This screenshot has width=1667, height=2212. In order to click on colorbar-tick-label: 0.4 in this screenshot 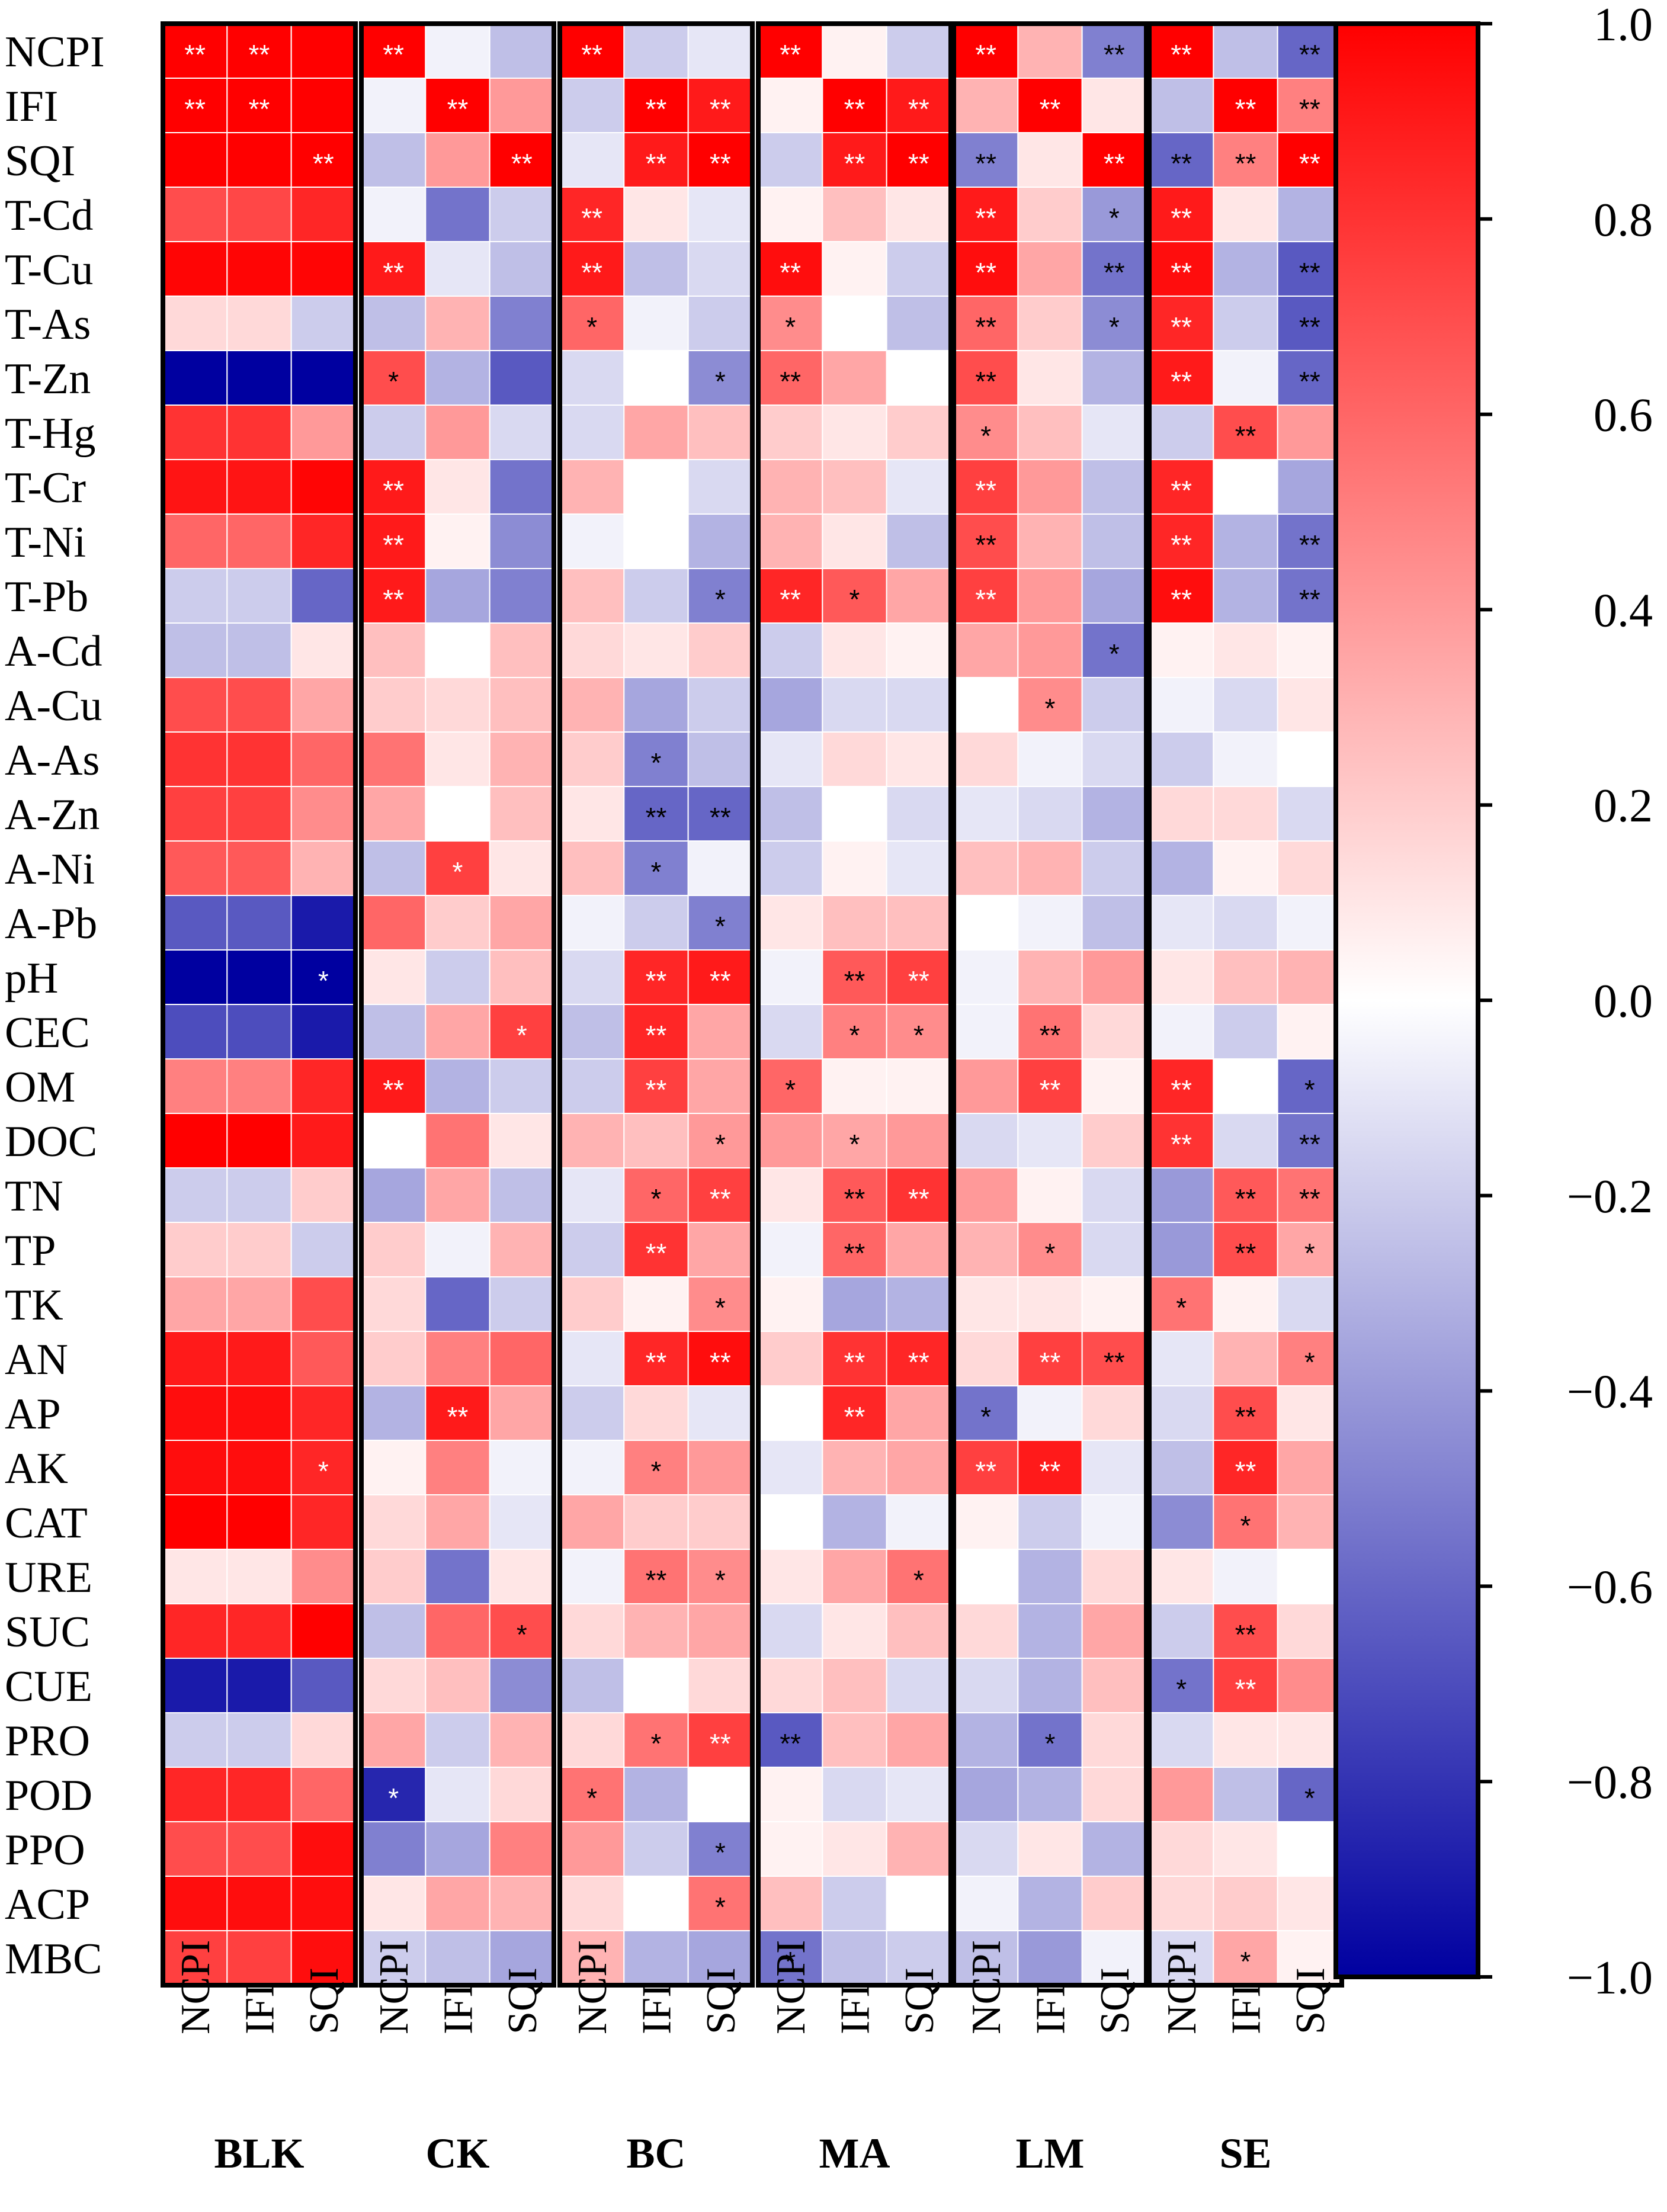, I will do `click(1623, 611)`.